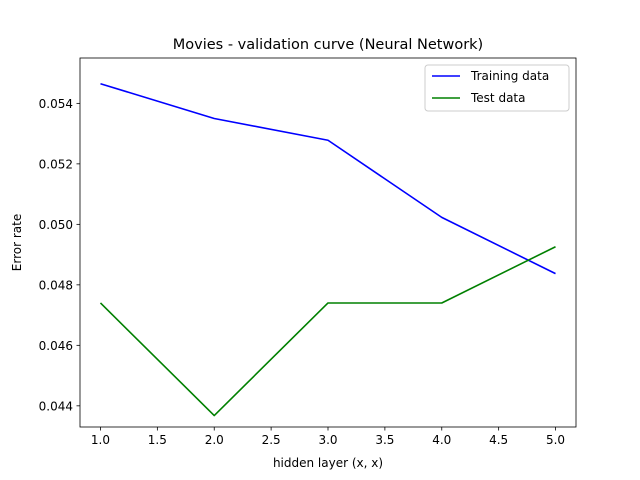 The image size is (640, 480). Describe the element at coordinates (214, 440) in the screenshot. I see `x-tick-label: 2.0` at that location.